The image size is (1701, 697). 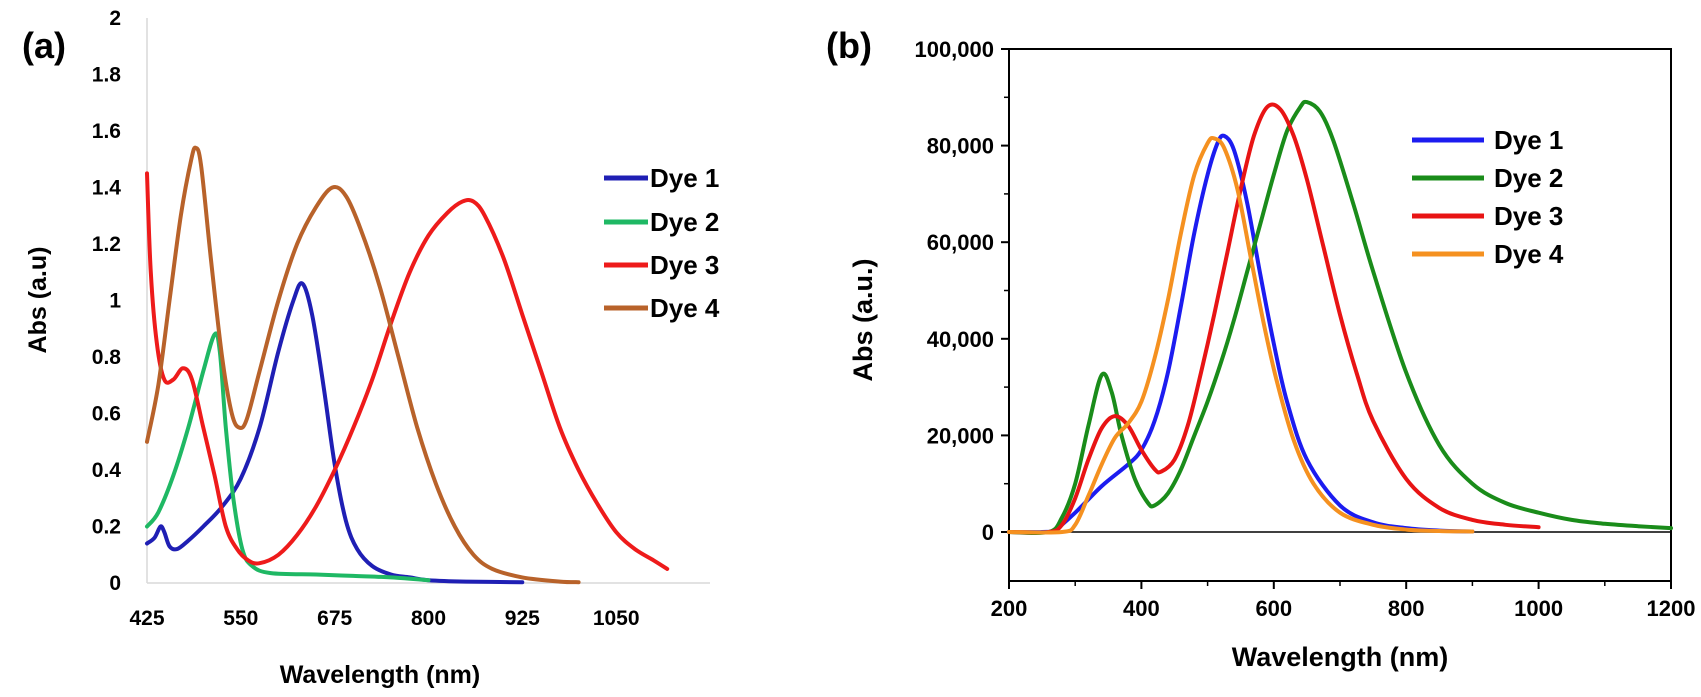 What do you see at coordinates (240, 618) in the screenshot?
I see `x-tick-label-a: 550` at bounding box center [240, 618].